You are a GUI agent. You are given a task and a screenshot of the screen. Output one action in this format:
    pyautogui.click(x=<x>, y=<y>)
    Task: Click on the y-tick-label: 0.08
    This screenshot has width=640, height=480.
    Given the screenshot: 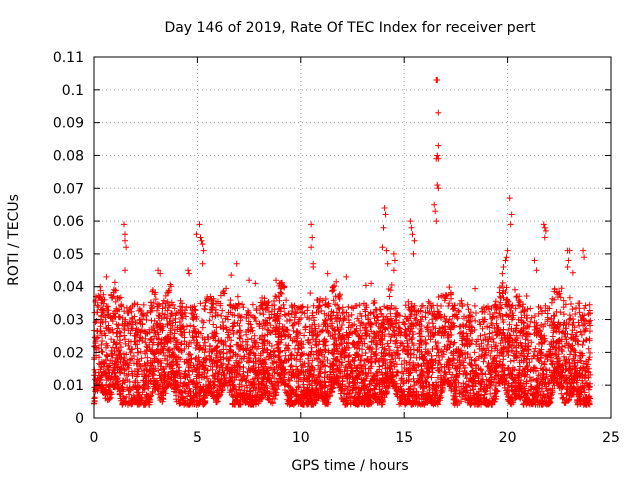 What is the action you would take?
    pyautogui.click(x=68, y=156)
    